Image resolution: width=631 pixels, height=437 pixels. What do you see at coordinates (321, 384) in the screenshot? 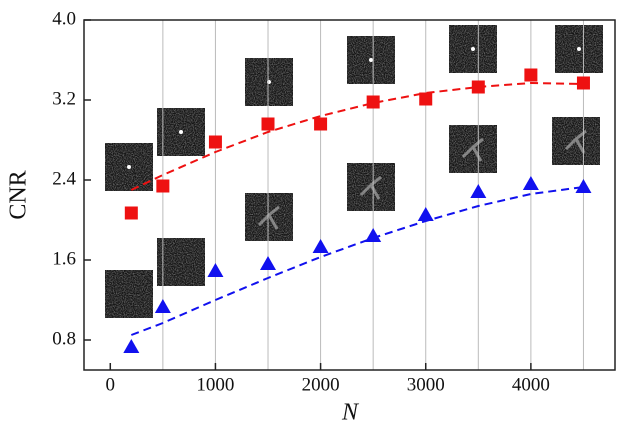
I see `x-tick-label: 2000` at bounding box center [321, 384].